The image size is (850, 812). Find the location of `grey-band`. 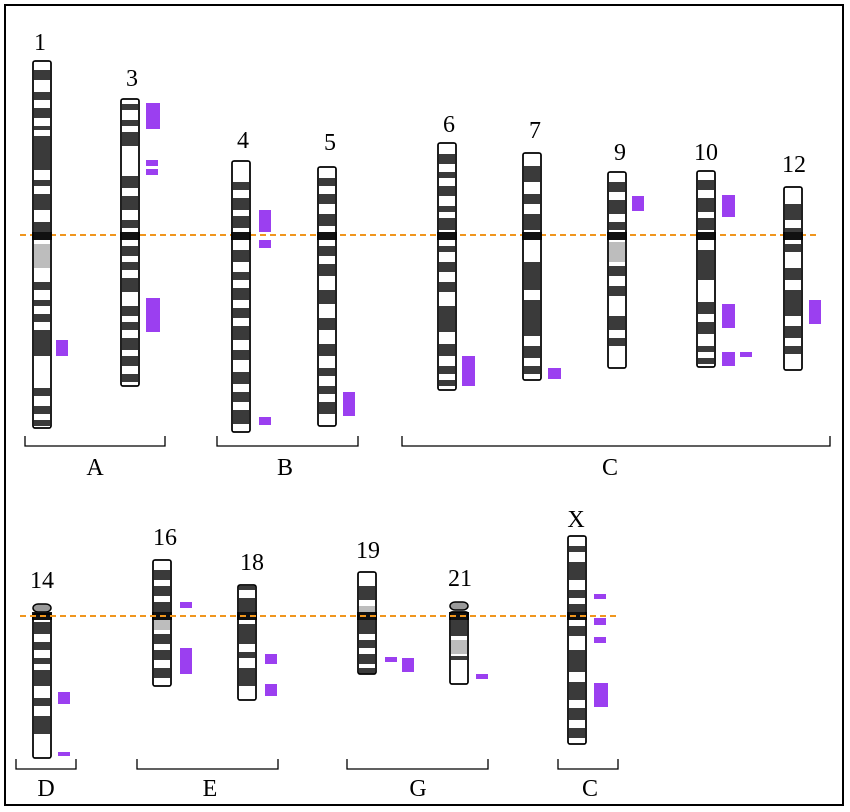

grey-band is located at coordinates (617, 252).